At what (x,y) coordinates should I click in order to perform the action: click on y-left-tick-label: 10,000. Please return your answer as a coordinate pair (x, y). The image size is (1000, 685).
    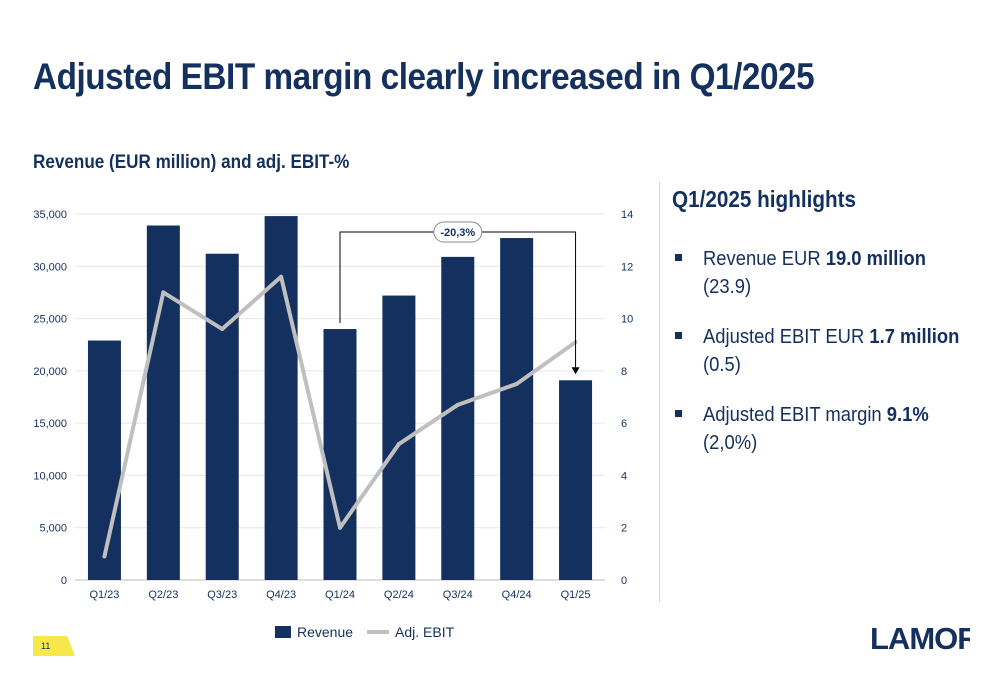
    Looking at the image, I should click on (50, 476).